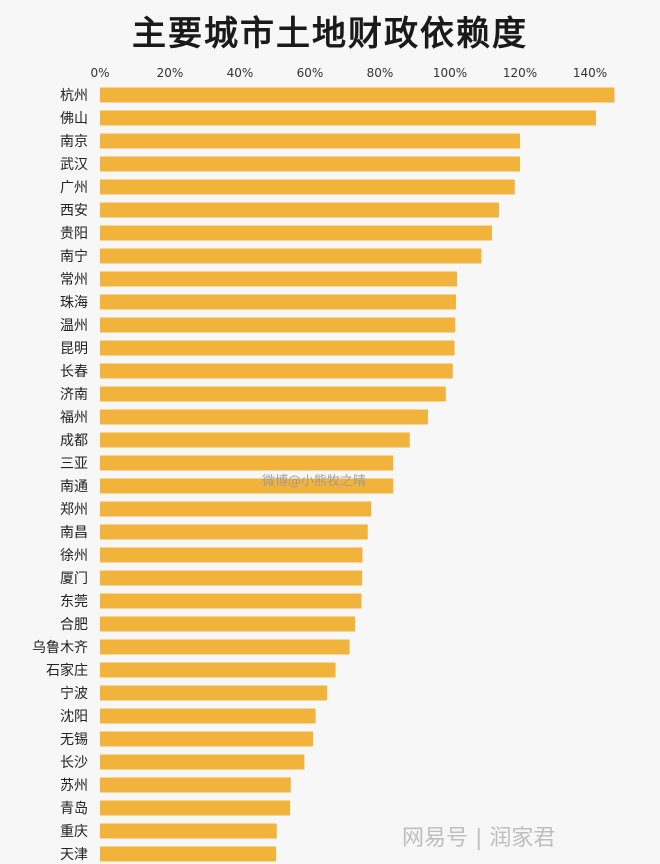 The height and width of the screenshot is (864, 660). What do you see at coordinates (74, 579) in the screenshot?
I see `category-label: 厦门` at bounding box center [74, 579].